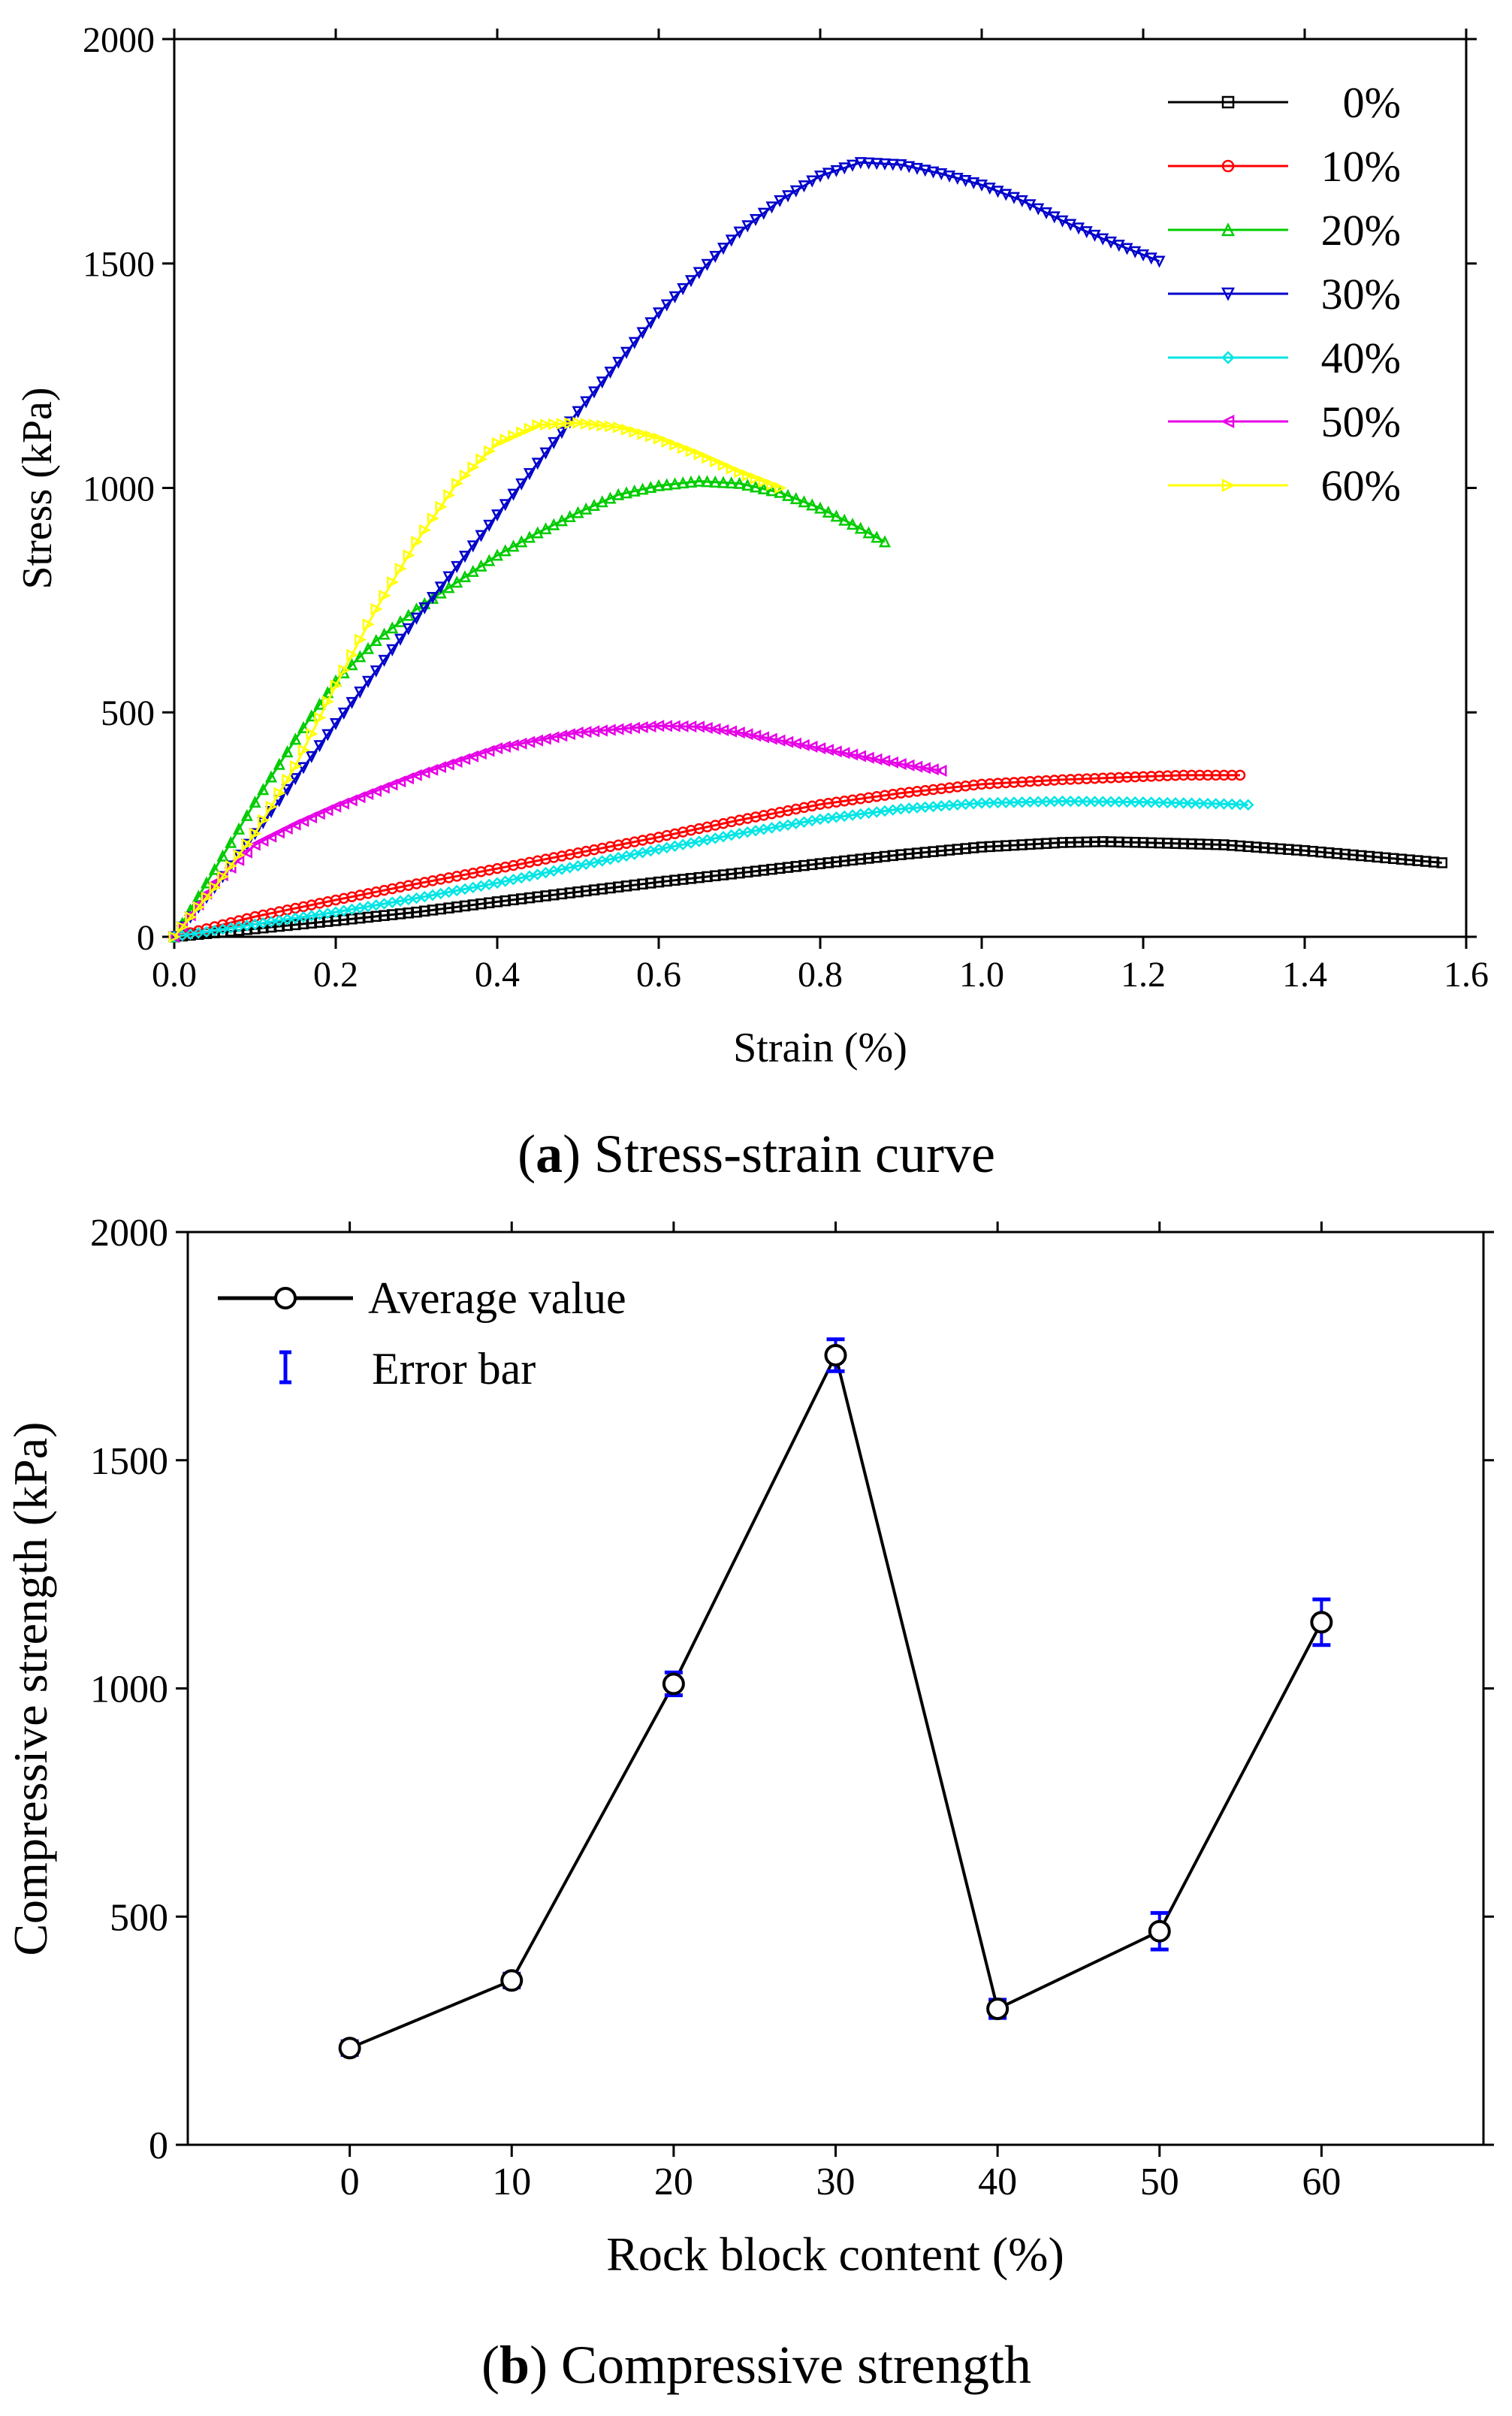 Image resolution: width=1512 pixels, height=2416 pixels. I want to click on legend-label: 0%, so click(1372, 102).